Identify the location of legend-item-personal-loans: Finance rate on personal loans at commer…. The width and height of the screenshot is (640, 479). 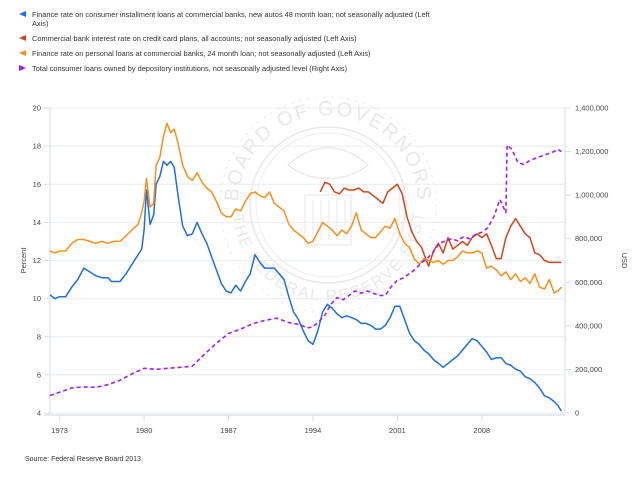
(220, 53).